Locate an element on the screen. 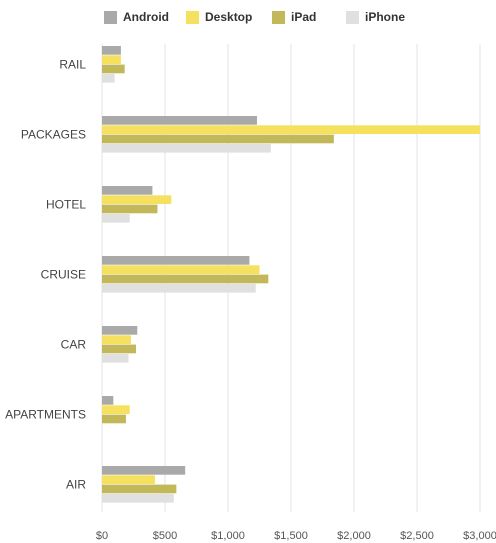 The height and width of the screenshot is (543, 496). legend-item-android: Android is located at coordinates (136, 17).